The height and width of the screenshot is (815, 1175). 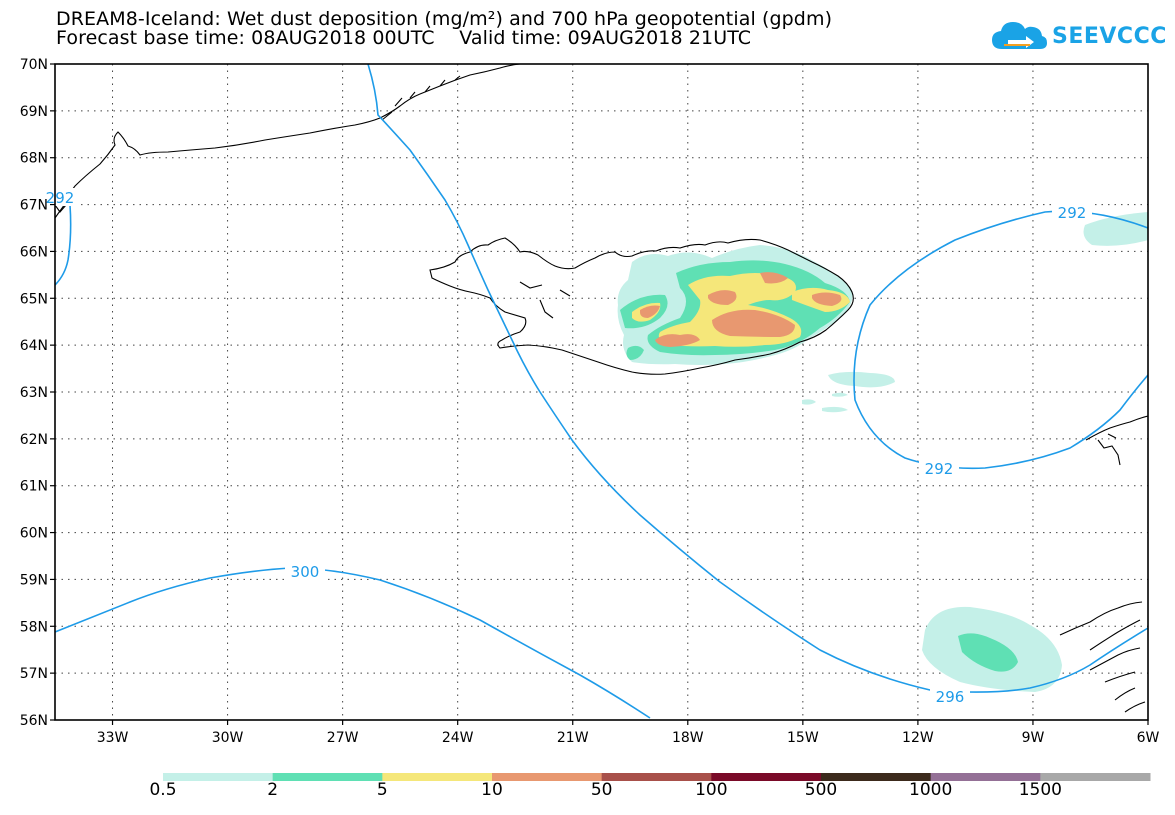 I want to click on lat-tick-label: 59N, so click(x=34, y=580).